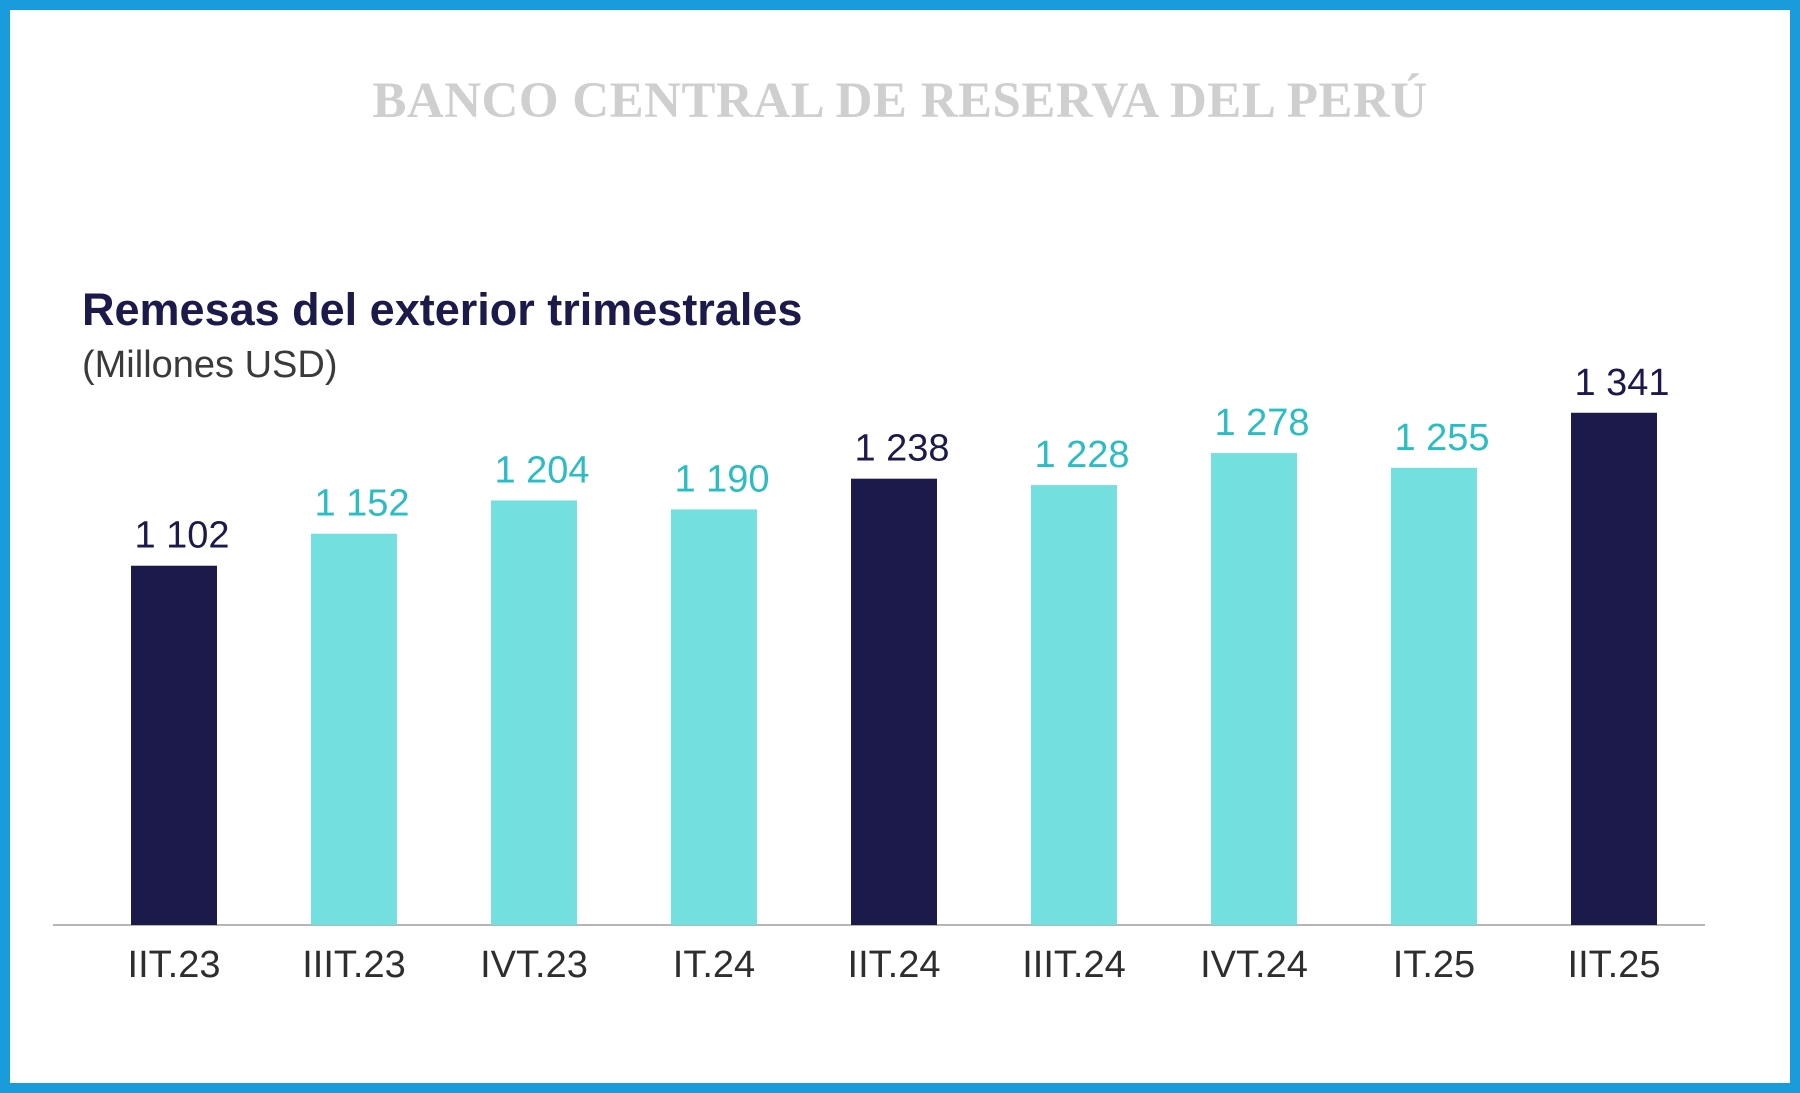 The width and height of the screenshot is (1800, 1093). Describe the element at coordinates (1074, 965) in the screenshot. I see `x-tick-label-IIIT.24: IIIT.24` at that location.